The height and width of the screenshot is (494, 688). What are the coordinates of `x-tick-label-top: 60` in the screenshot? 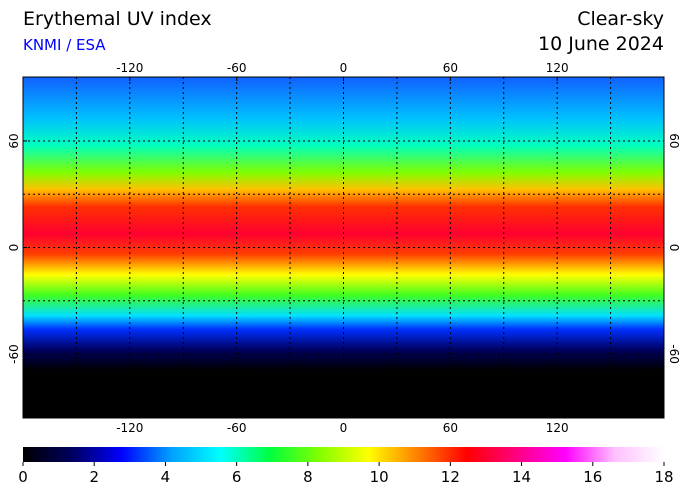 It's located at (450, 68).